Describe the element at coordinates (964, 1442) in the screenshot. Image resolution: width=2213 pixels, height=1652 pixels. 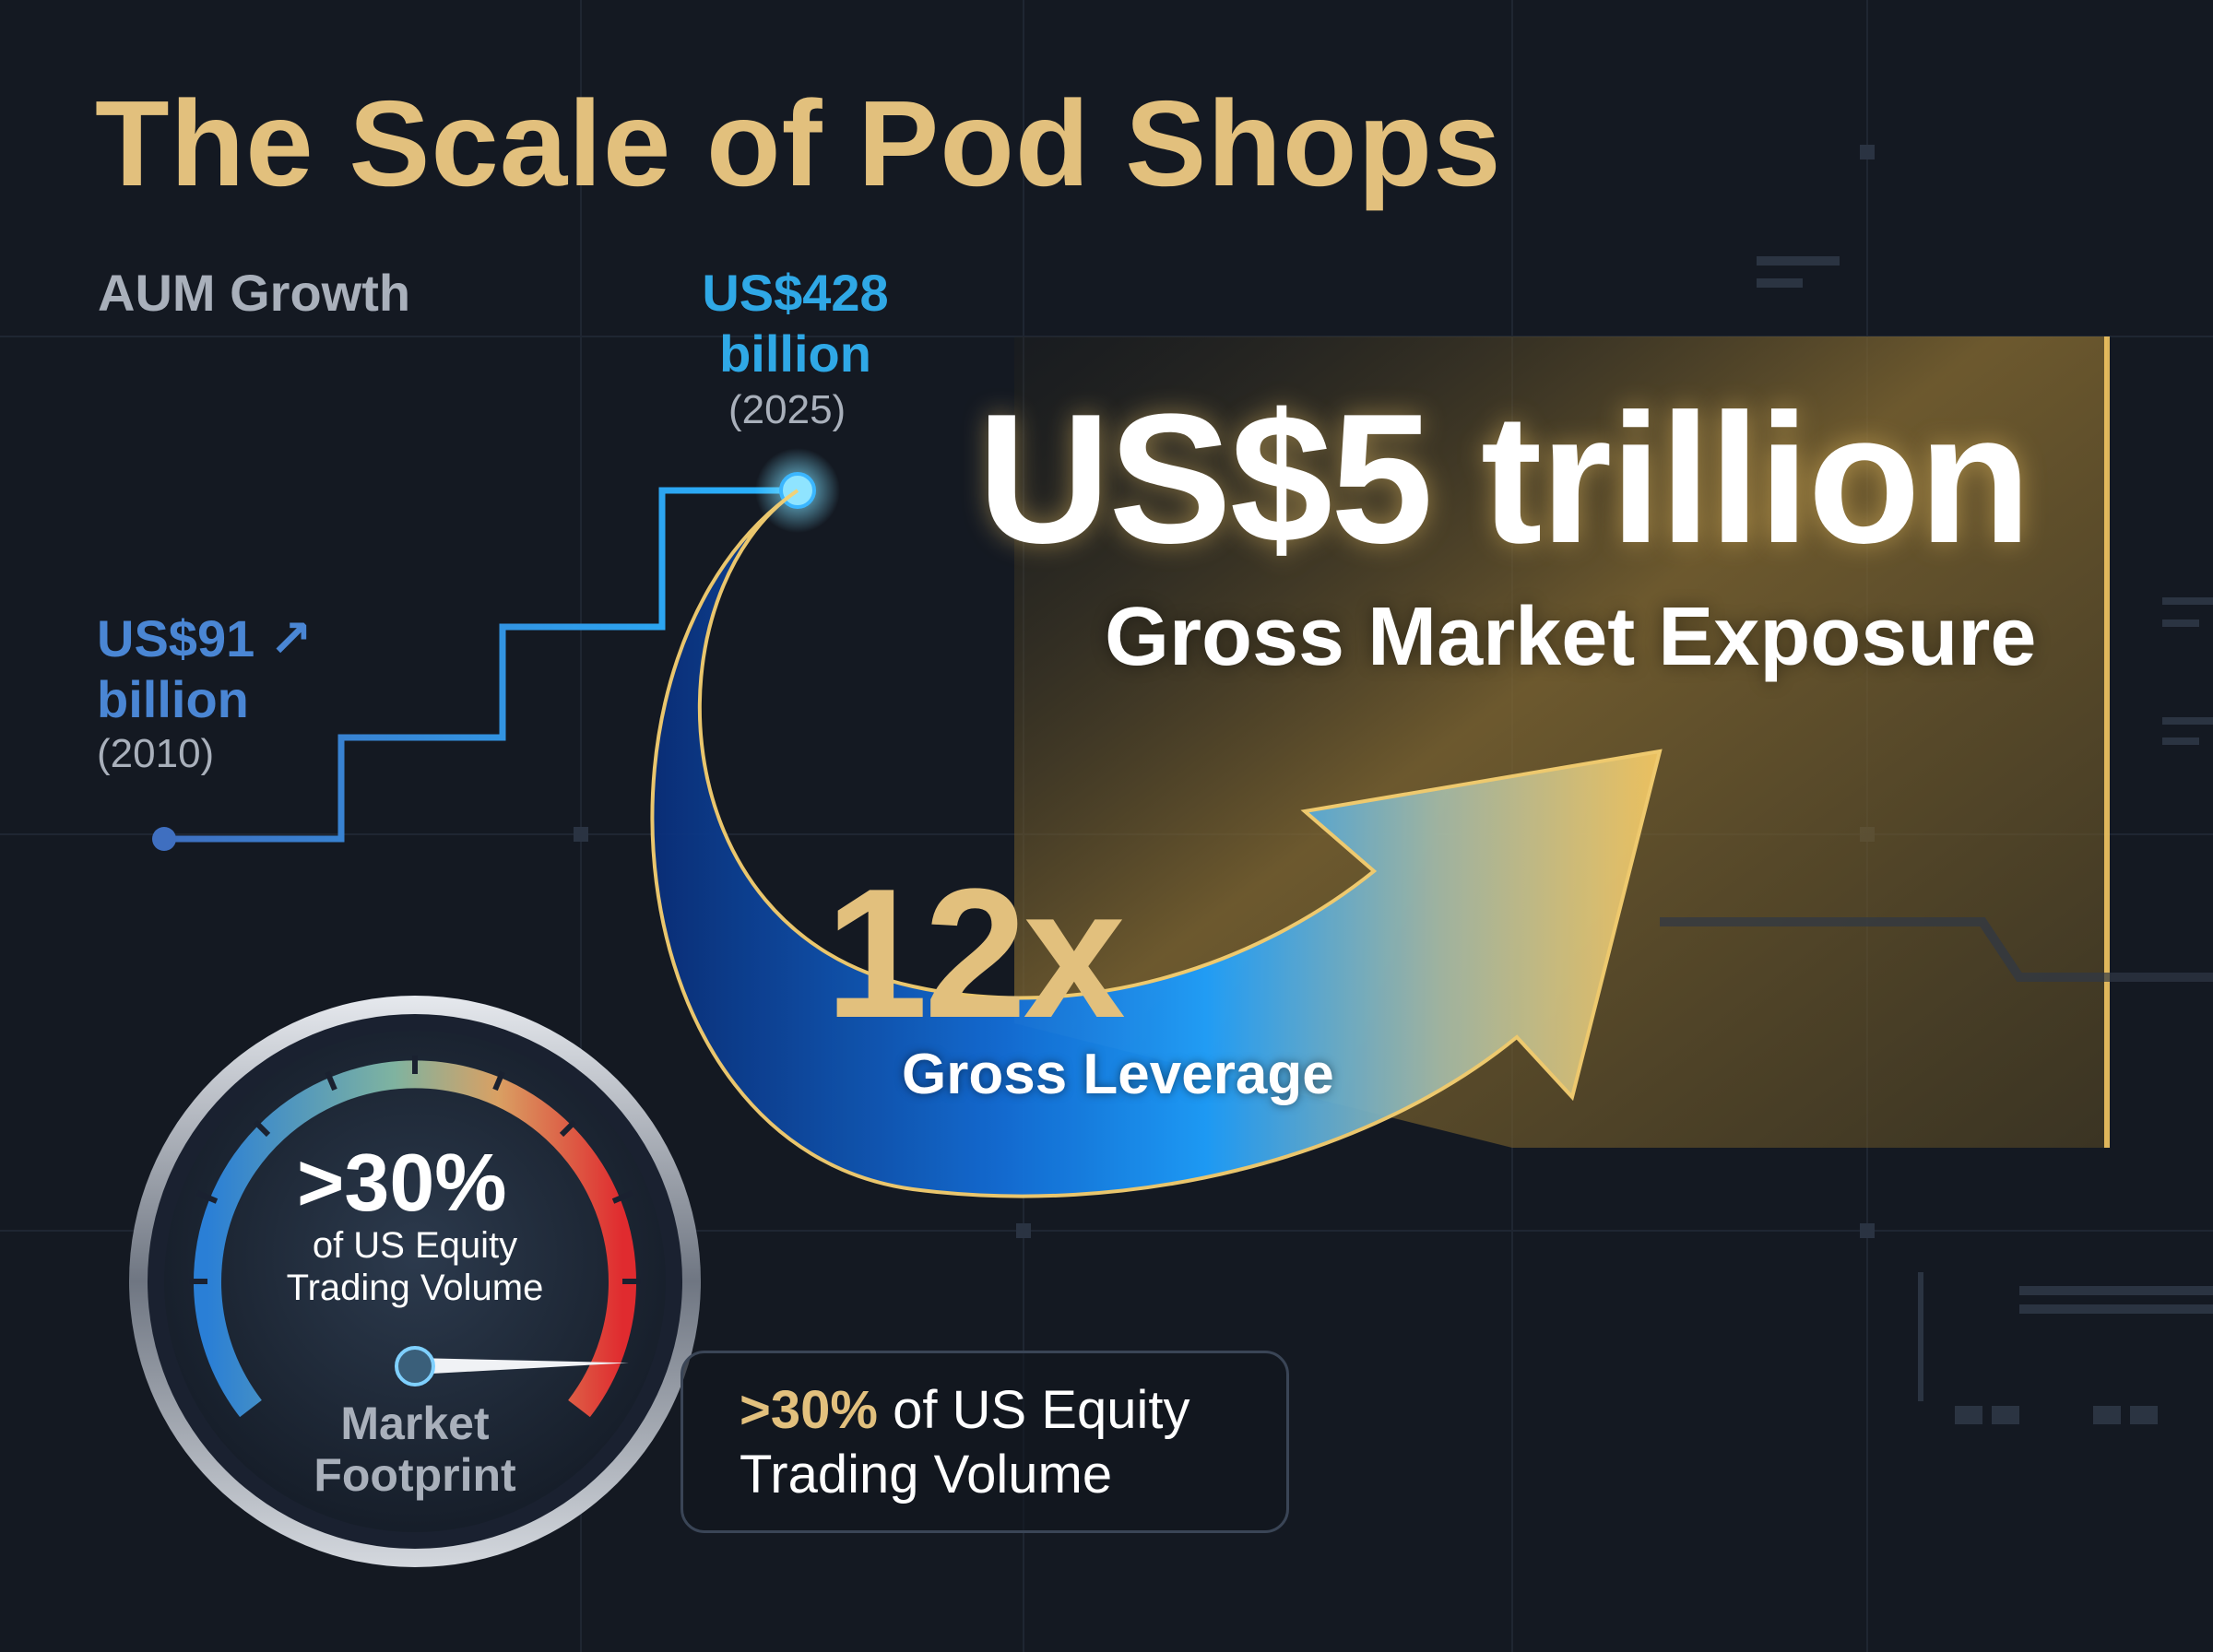
I see `callout-text: >30% of US Equity Trading Volume` at that location.